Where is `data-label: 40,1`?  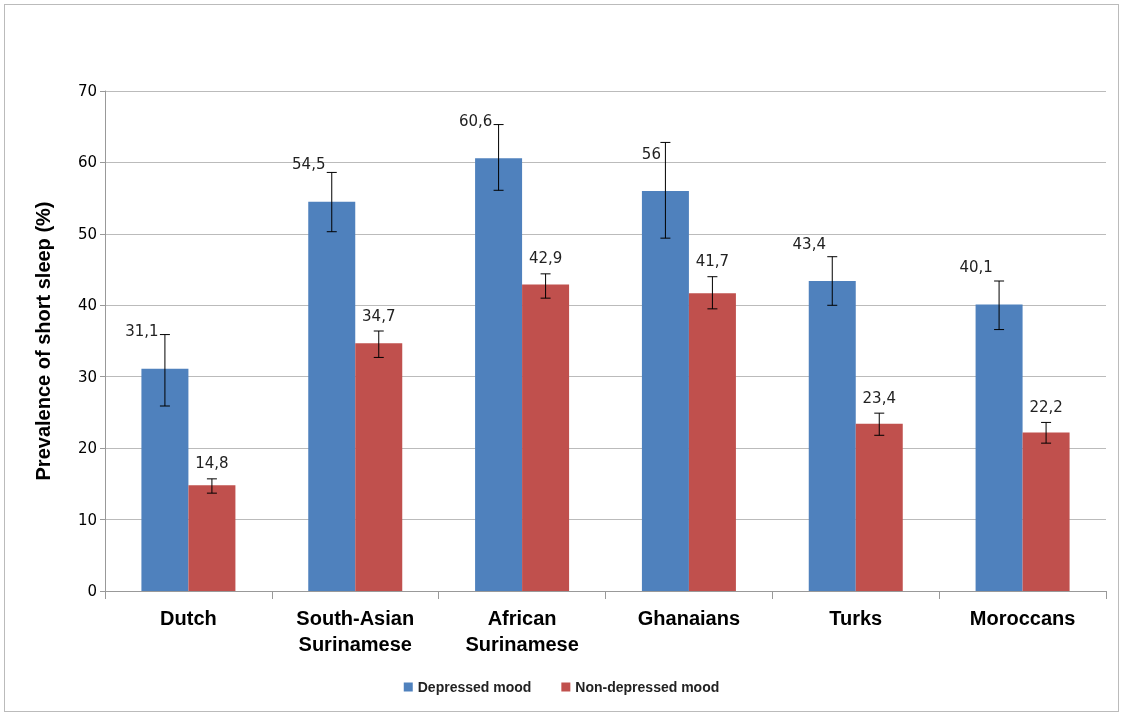
data-label: 40,1 is located at coordinates (976, 267).